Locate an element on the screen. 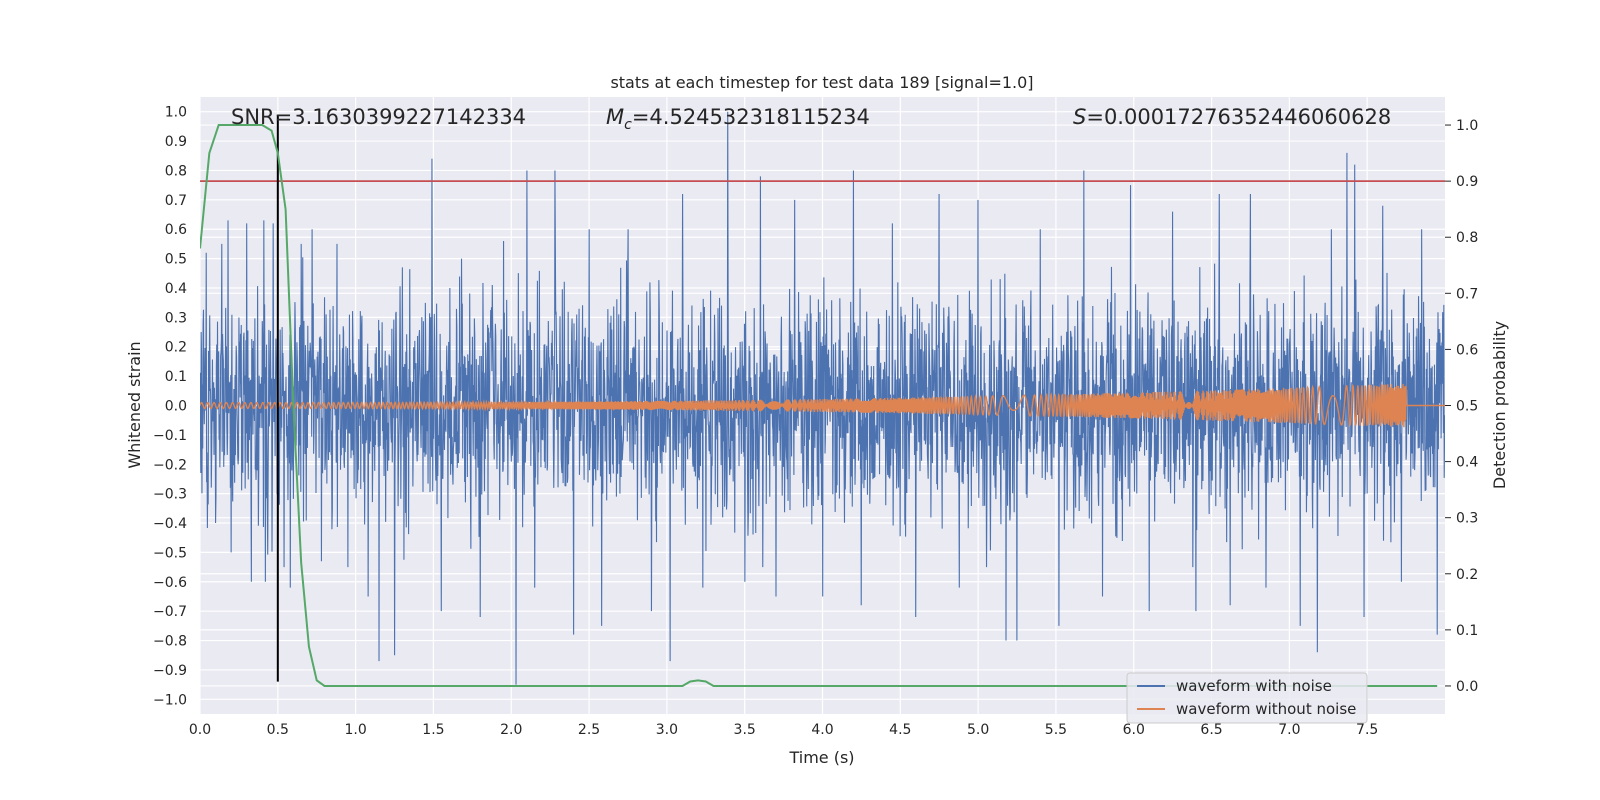  left-y-tick-label: −0.2 is located at coordinates (170, 465).